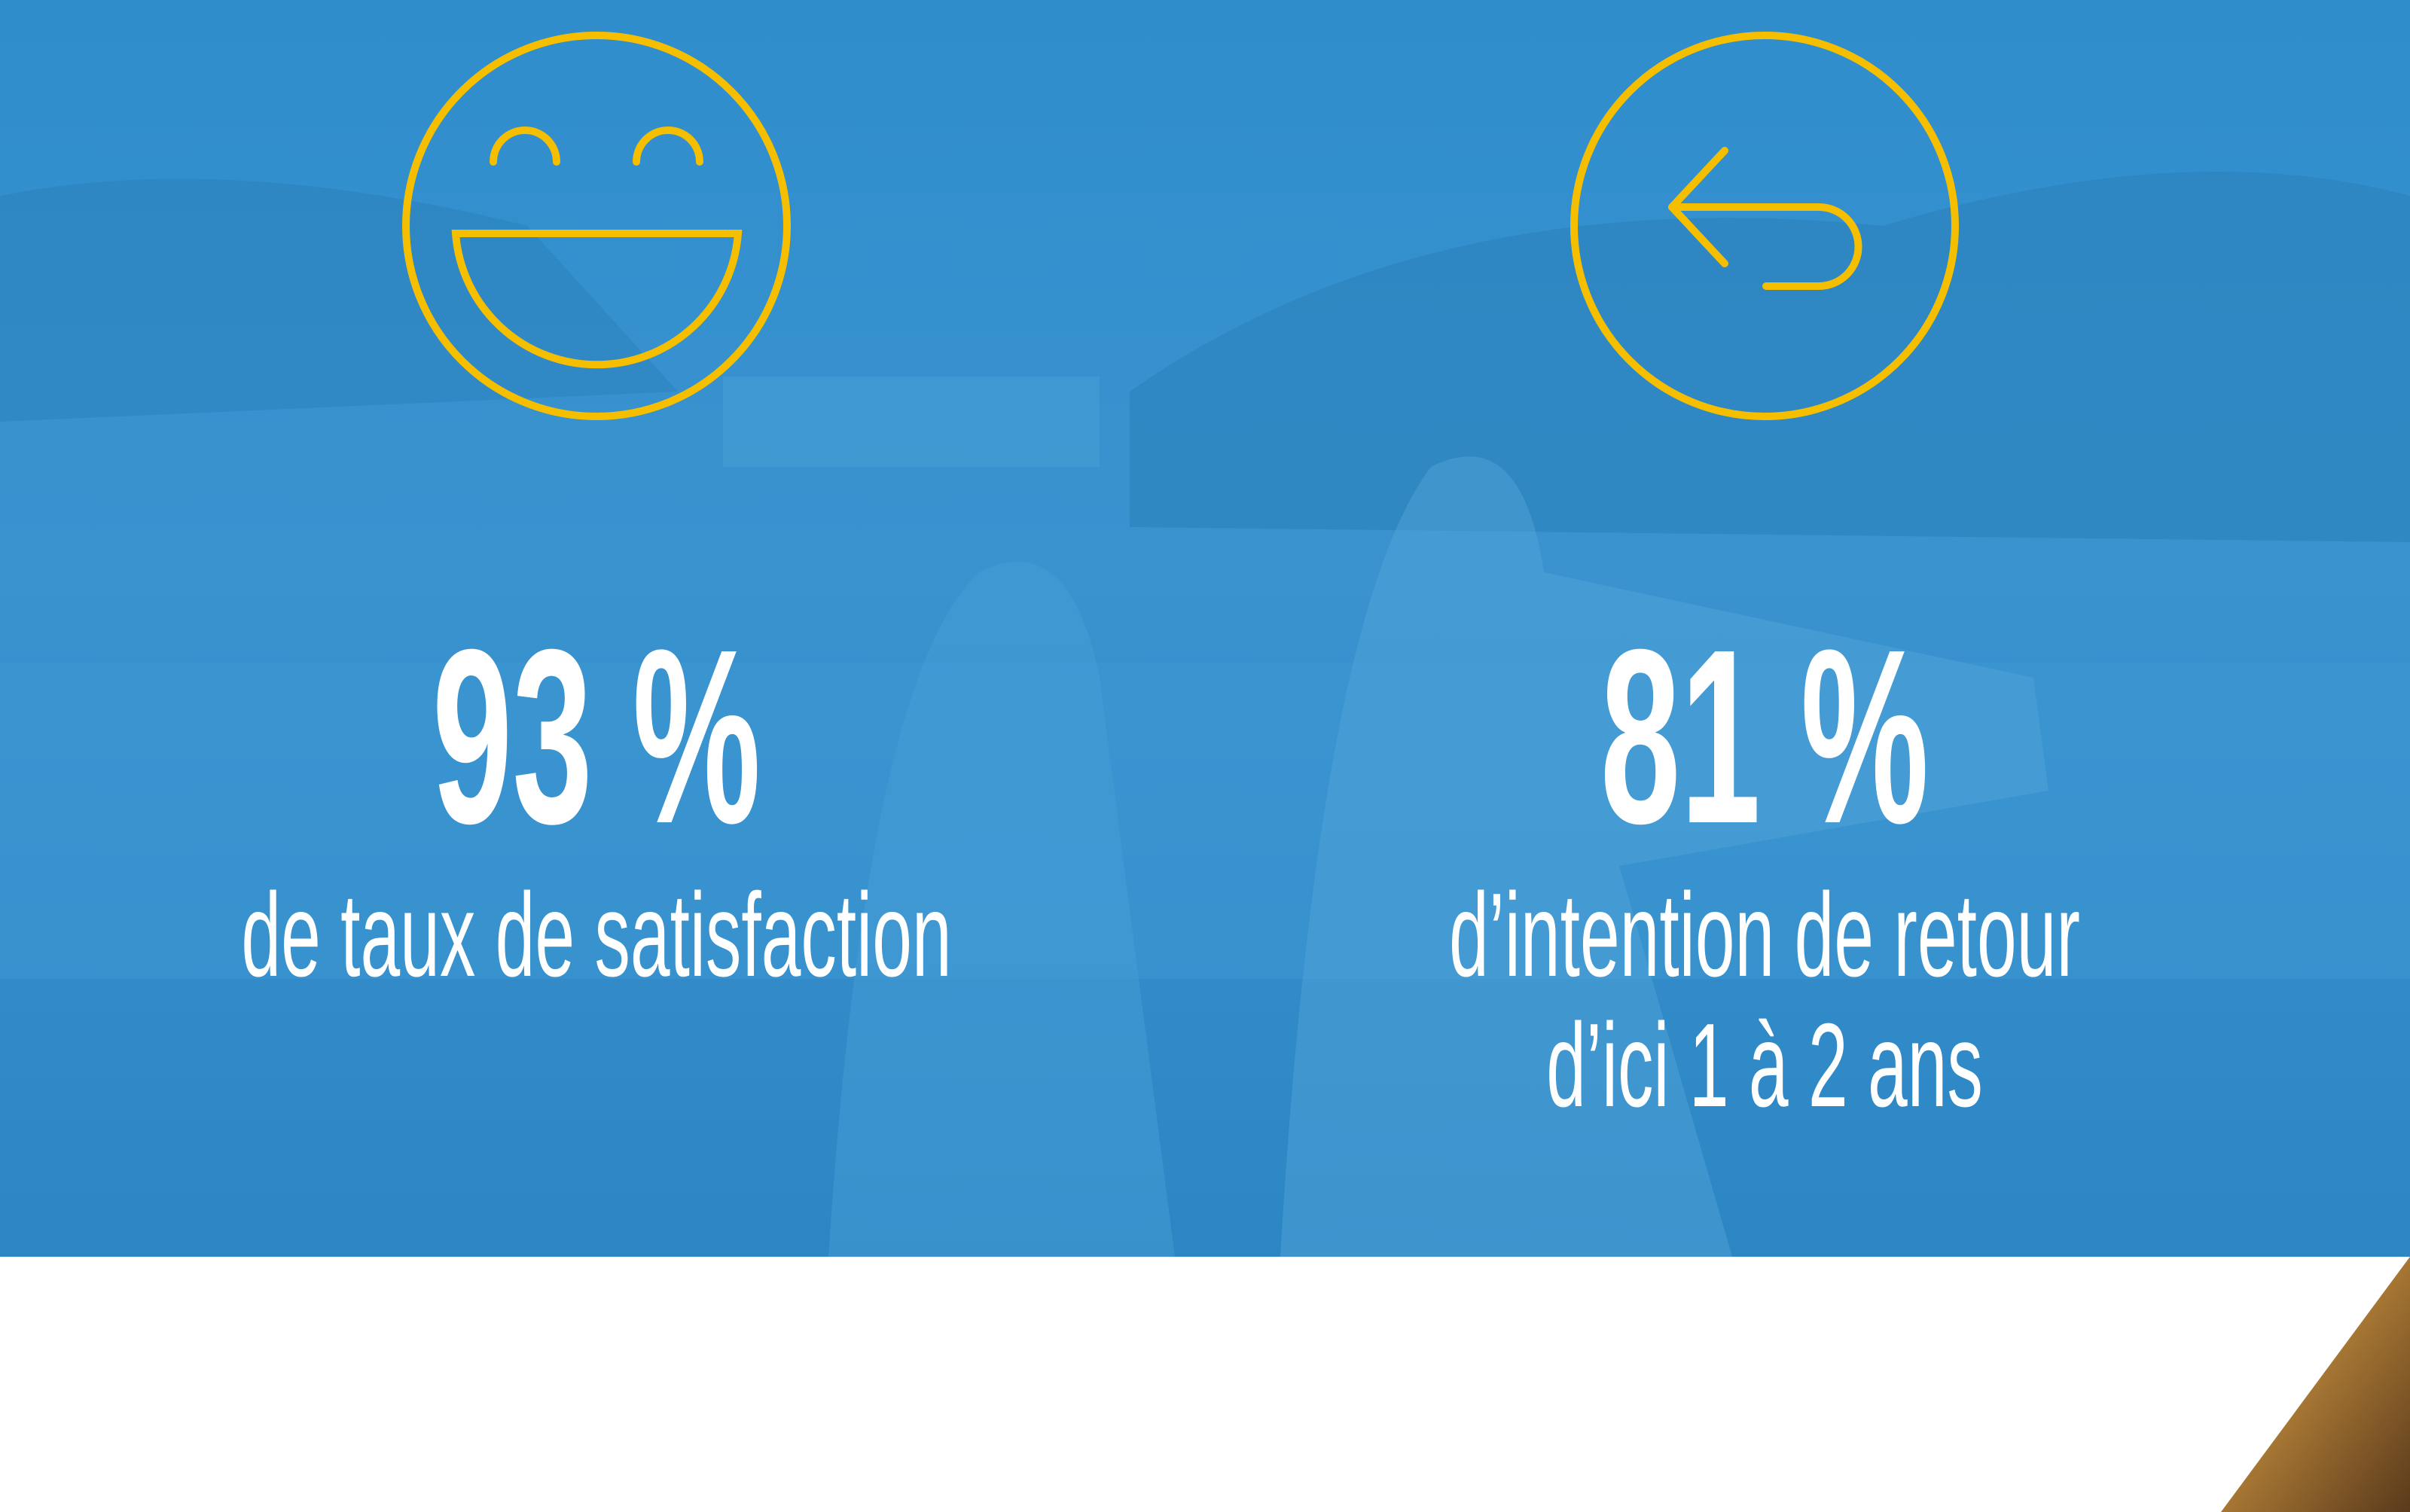  Describe the element at coordinates (1764, 738) in the screenshot. I see `stat-value: 81 %` at that location.